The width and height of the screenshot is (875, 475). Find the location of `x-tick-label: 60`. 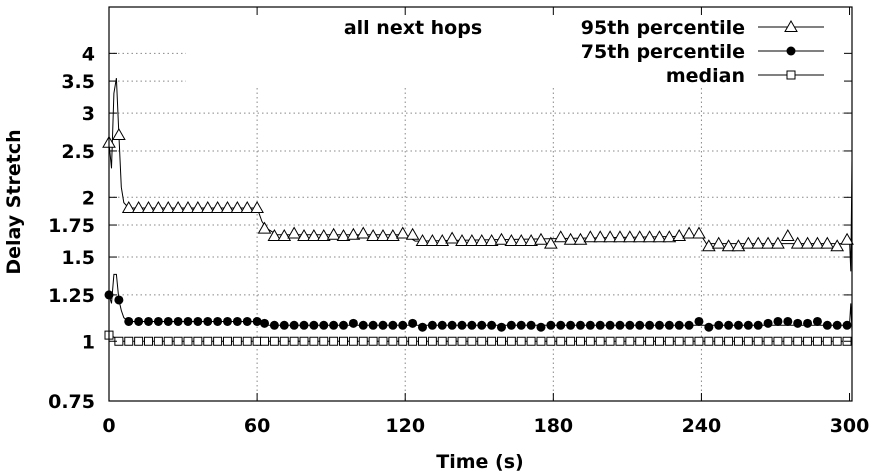

x-tick-label: 60 is located at coordinates (257, 426).